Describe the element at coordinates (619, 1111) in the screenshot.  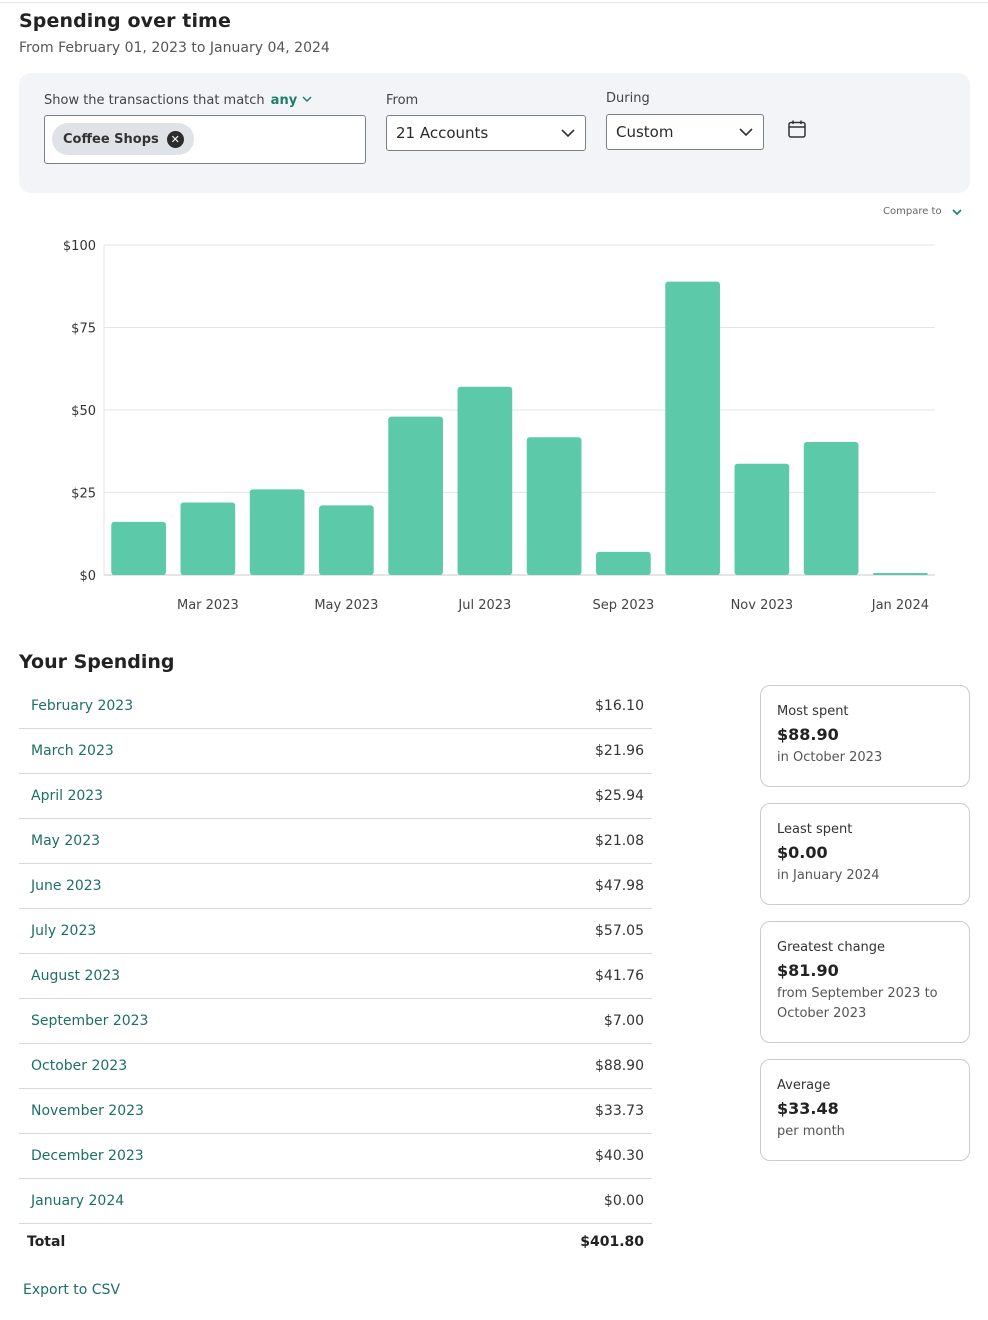
I see `row-amount: $33.73` at that location.